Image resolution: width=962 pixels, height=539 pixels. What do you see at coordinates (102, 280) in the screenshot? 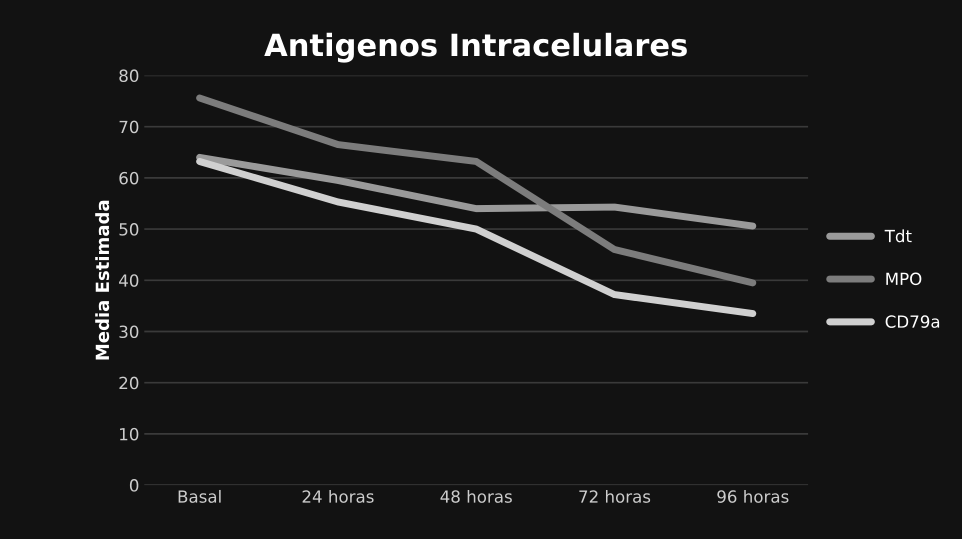
I see `y-axis-title: Media Estimada` at bounding box center [102, 280].